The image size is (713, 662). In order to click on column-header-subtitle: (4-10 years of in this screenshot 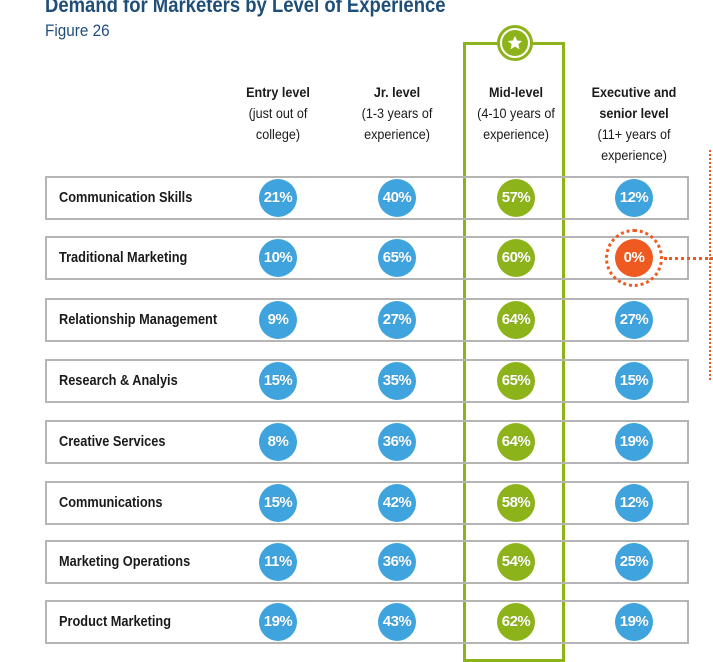, I will do `click(516, 113)`.